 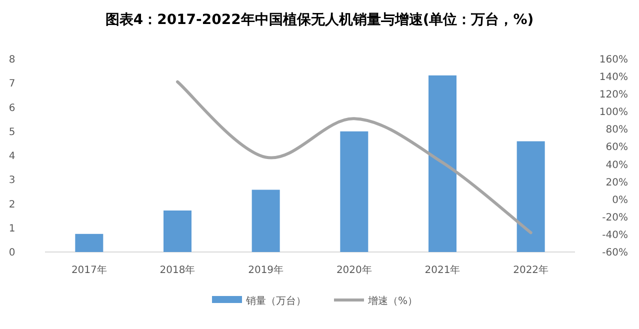 What do you see at coordinates (617, 130) in the screenshot?
I see `y2-tick-label: 80%` at bounding box center [617, 130].